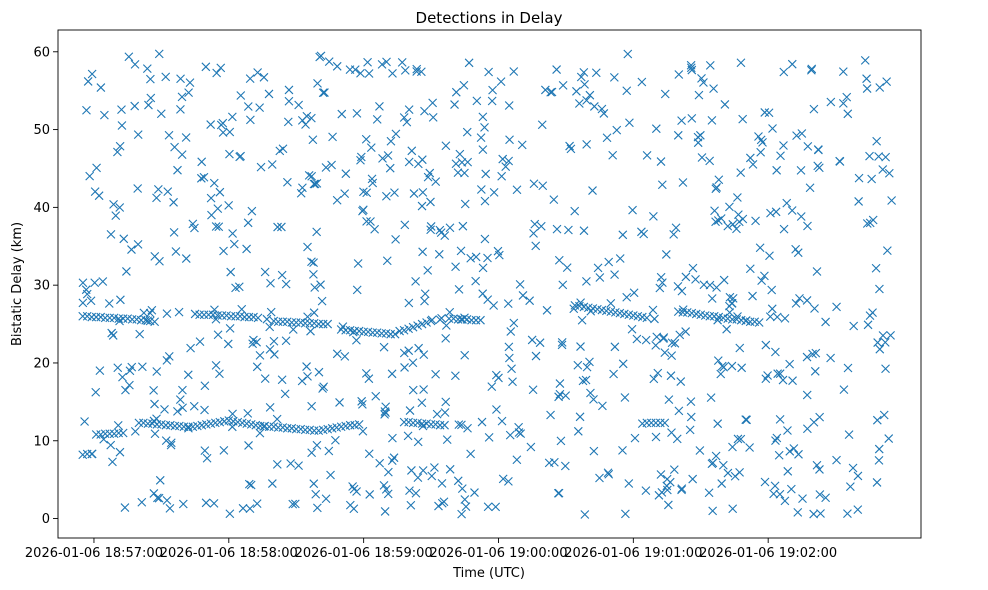 Image resolution: width=988 pixels, height=590 pixels. Describe the element at coordinates (768, 553) in the screenshot. I see `x-tick-label: 2026-01-06 19:02:00` at that location.